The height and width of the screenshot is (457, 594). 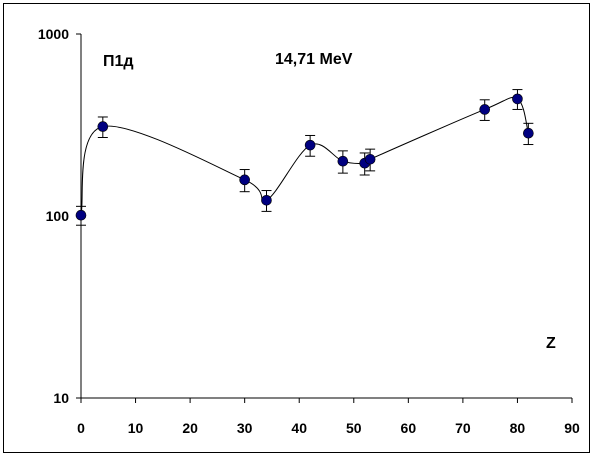 I want to click on x-tick-label: 50, so click(x=354, y=428).